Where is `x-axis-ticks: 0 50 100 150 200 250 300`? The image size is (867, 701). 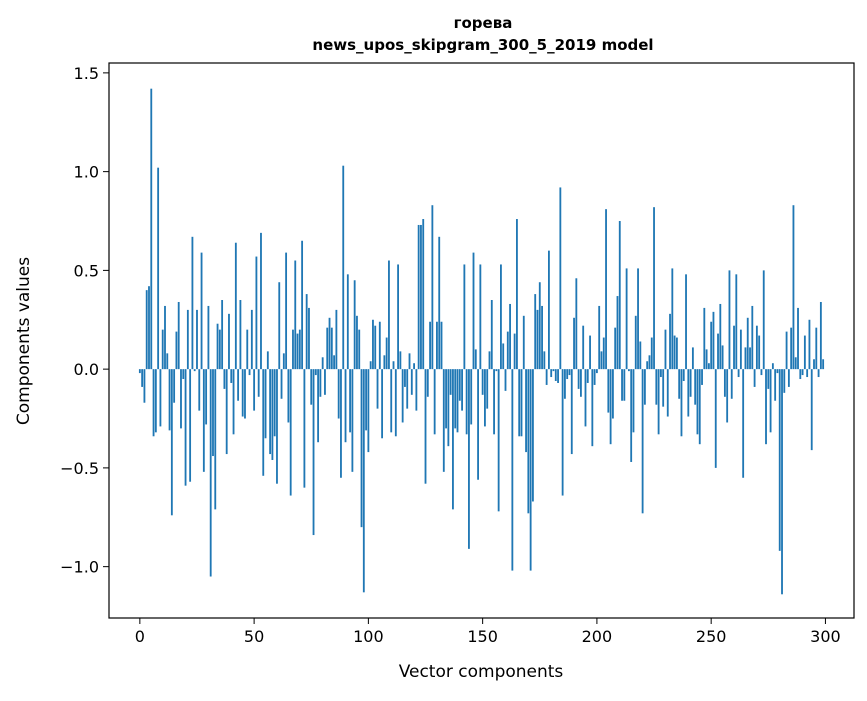
x-axis-ticks: 0 50 100 150 200 250 300 is located at coordinates (488, 632).